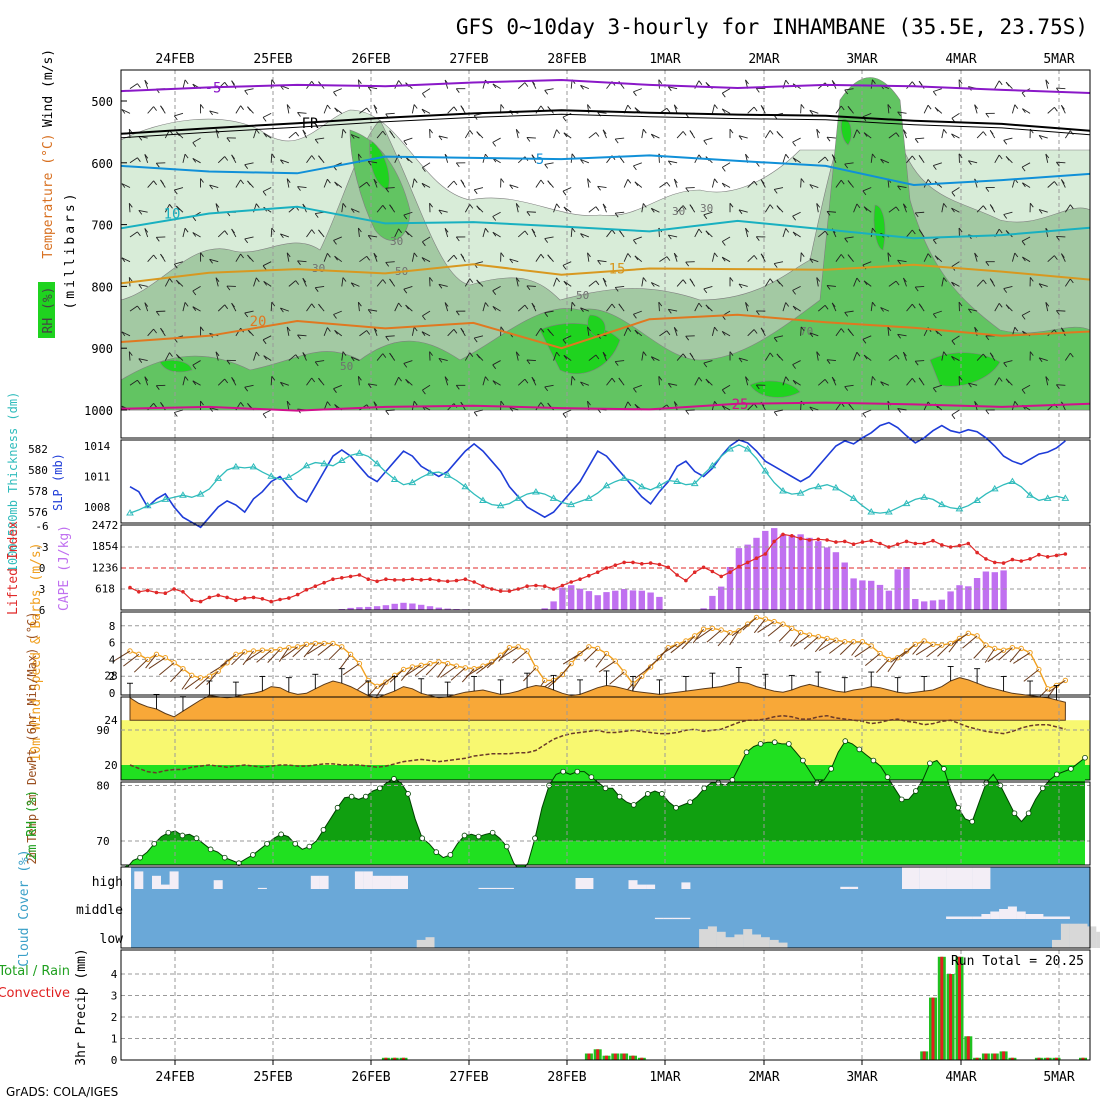 This screenshot has width=1100, height=1100. Describe the element at coordinates (97, 446) in the screenshot. I see `slp-tick-label: 1014` at that location.